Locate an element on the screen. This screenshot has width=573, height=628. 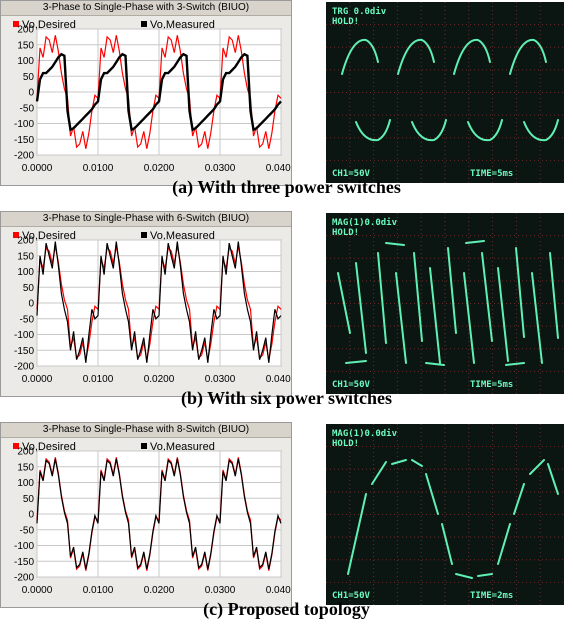
scope-trigger-text: TRG 0.0div is located at coordinates (359, 11).